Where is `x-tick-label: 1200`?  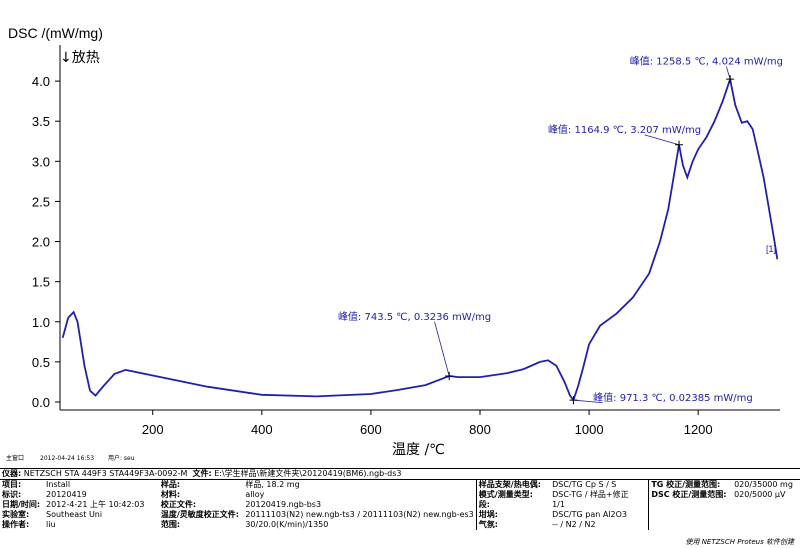
x-tick-label: 1200 is located at coordinates (698, 429).